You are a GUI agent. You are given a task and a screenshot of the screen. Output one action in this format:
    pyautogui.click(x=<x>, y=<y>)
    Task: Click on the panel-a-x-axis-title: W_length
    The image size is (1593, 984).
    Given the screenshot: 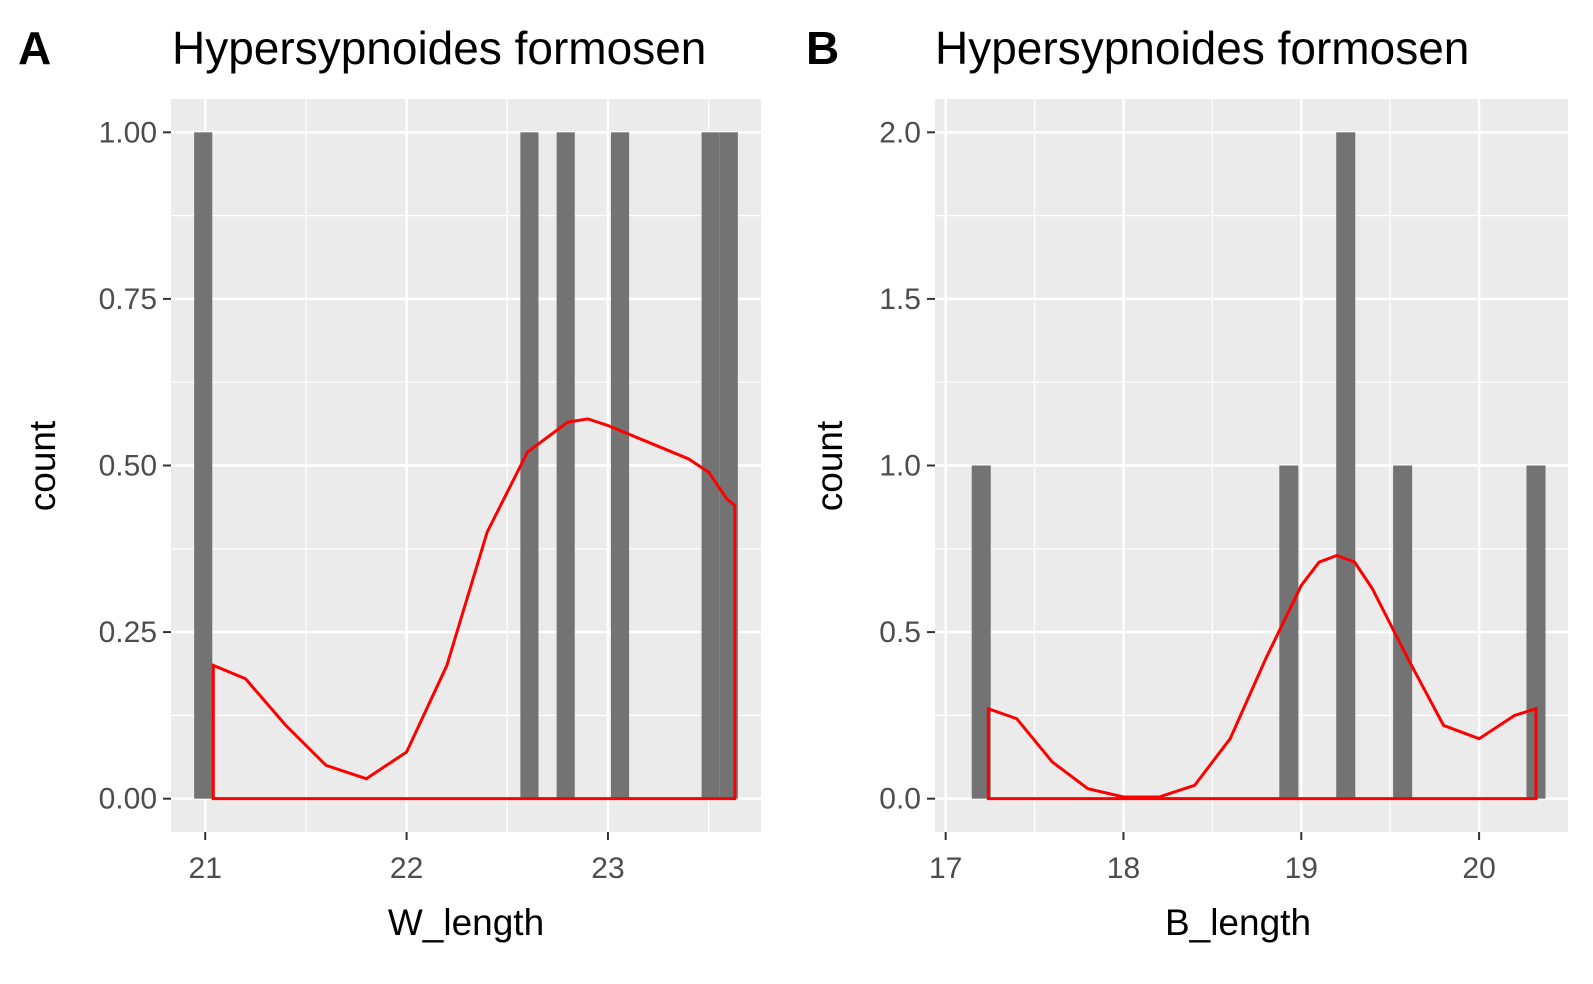 What is the action you would take?
    pyautogui.click(x=466, y=922)
    